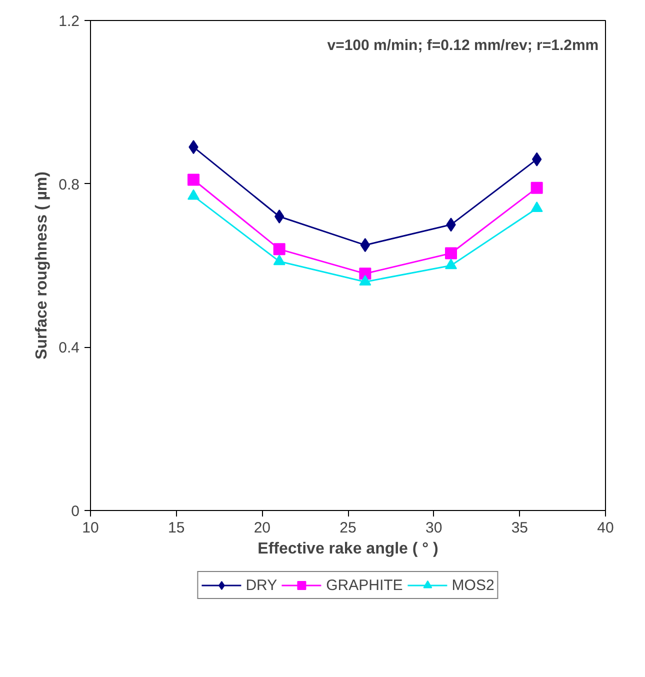 The image size is (645, 677). Describe the element at coordinates (176, 528) in the screenshot. I see `x-tick-label: 15` at that location.